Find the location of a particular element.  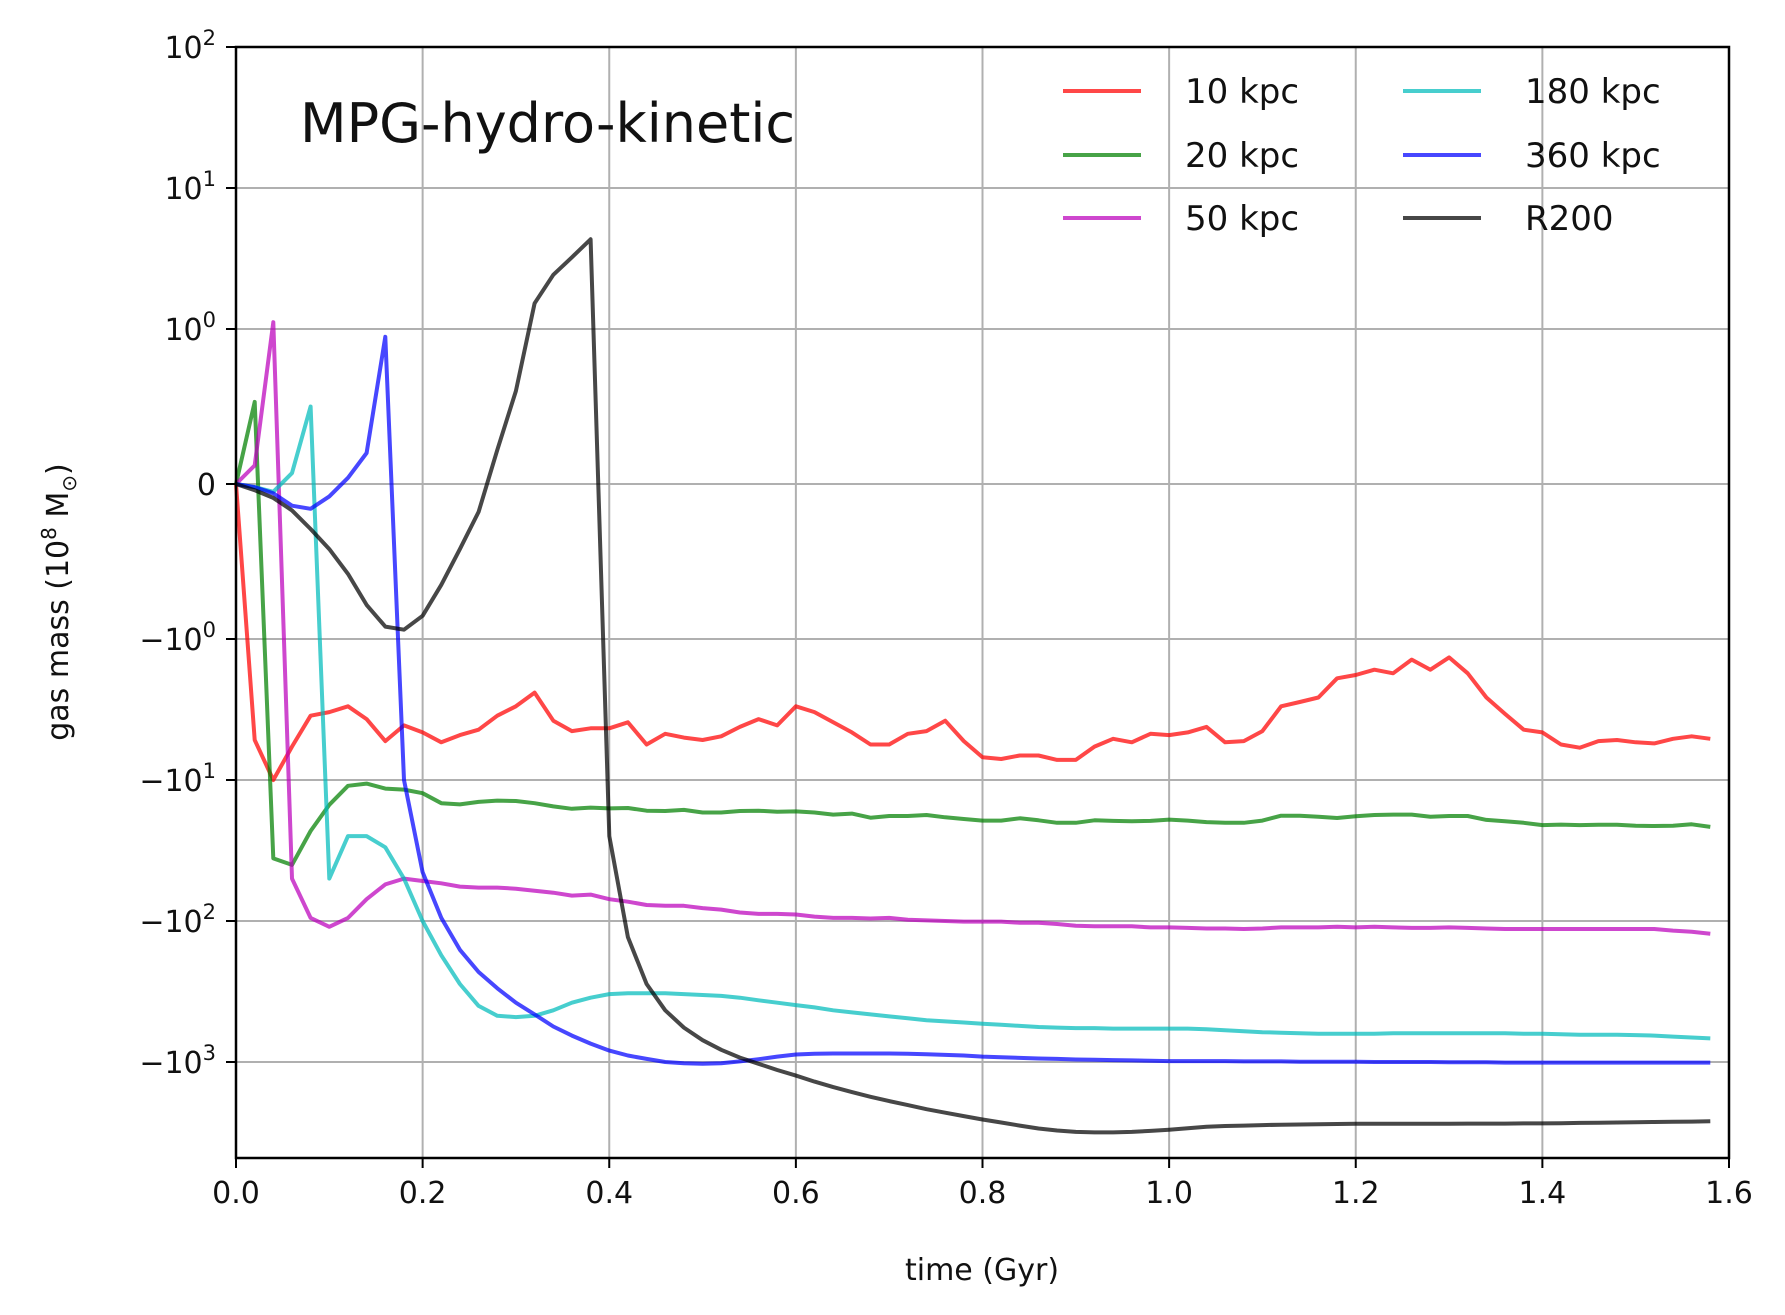

x-tick-label: 0.8 is located at coordinates (983, 1193).